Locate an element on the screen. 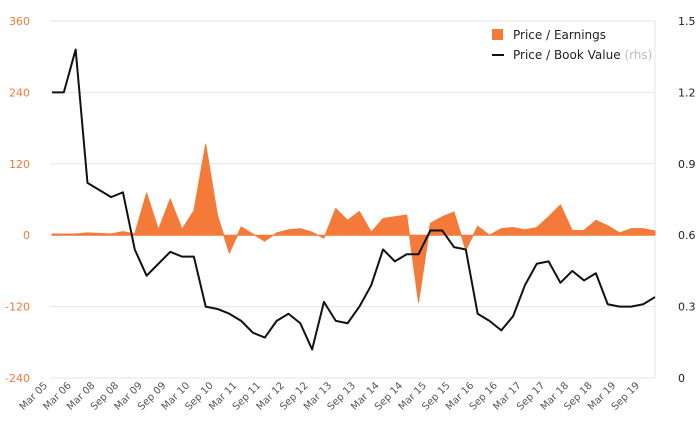  left-tick-label: 240 is located at coordinates (19, 92).